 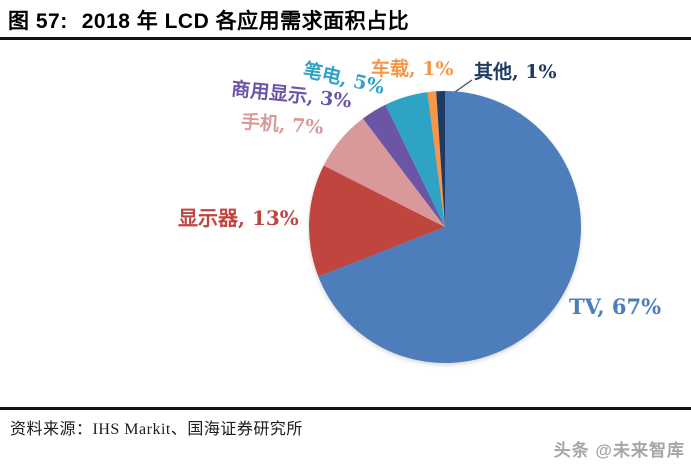 What do you see at coordinates (345, 38) in the screenshot?
I see `title-divider` at bounding box center [345, 38].